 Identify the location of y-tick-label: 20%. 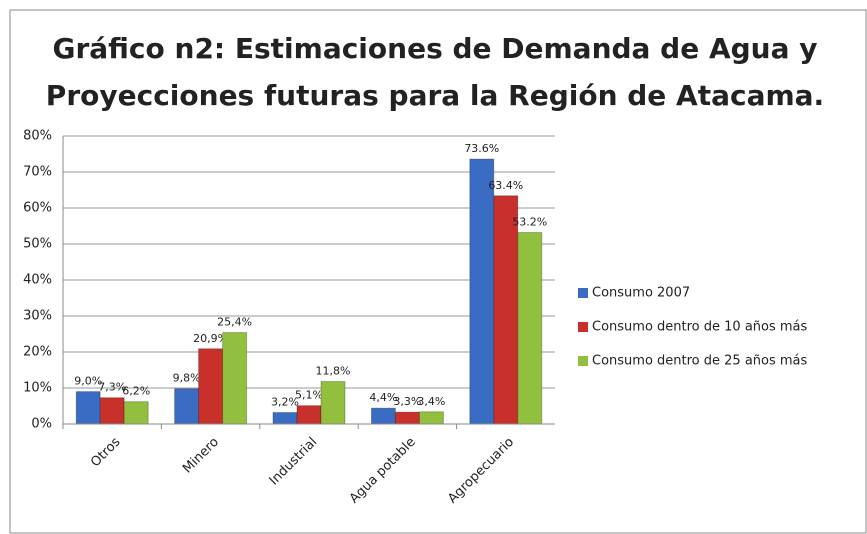
(37, 352).